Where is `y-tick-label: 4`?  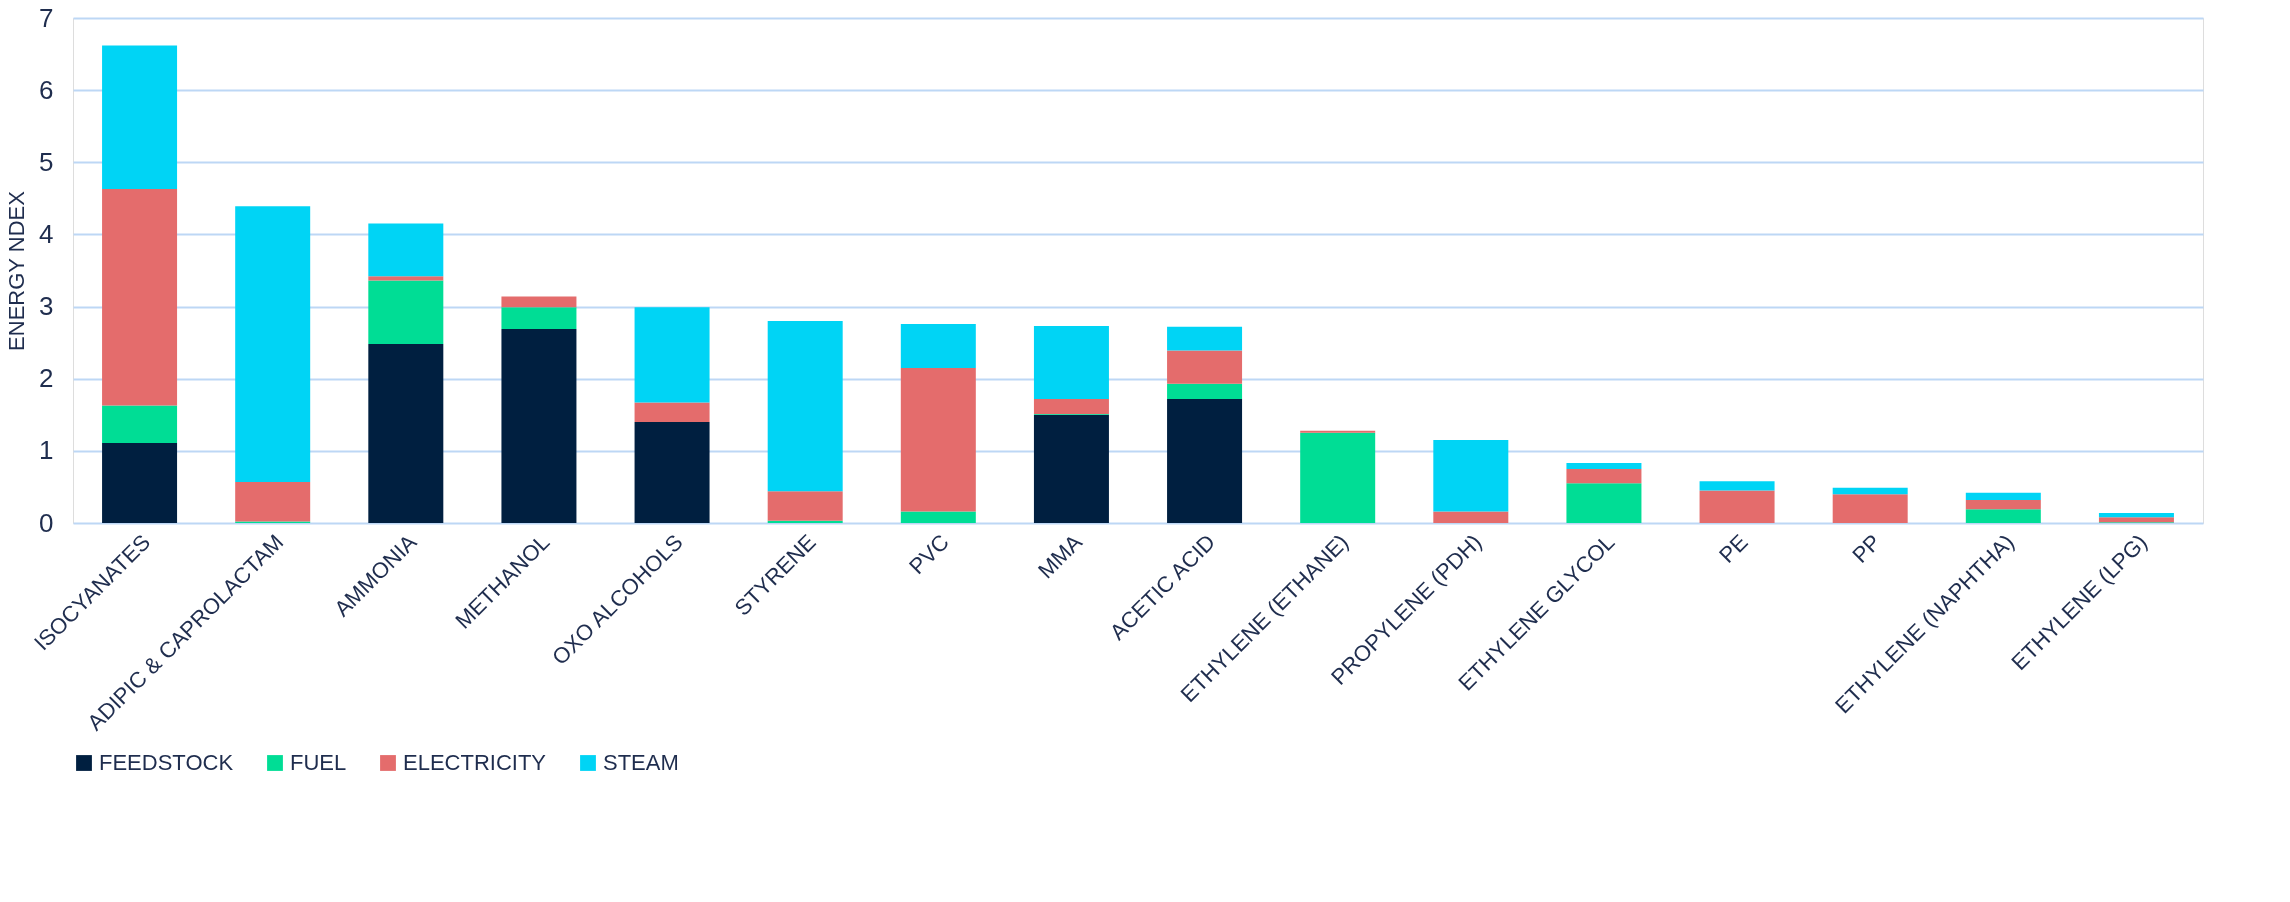 y-tick-label: 4 is located at coordinates (46, 233).